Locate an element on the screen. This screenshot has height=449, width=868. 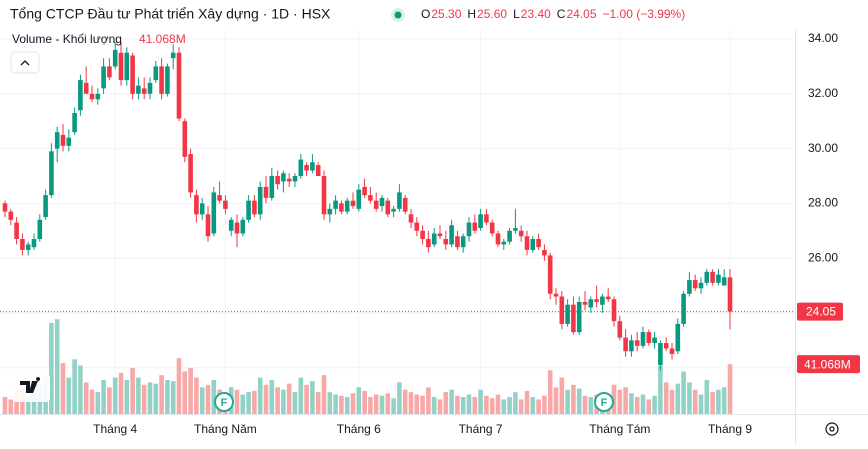
collapse-button is located at coordinates (25, 62).